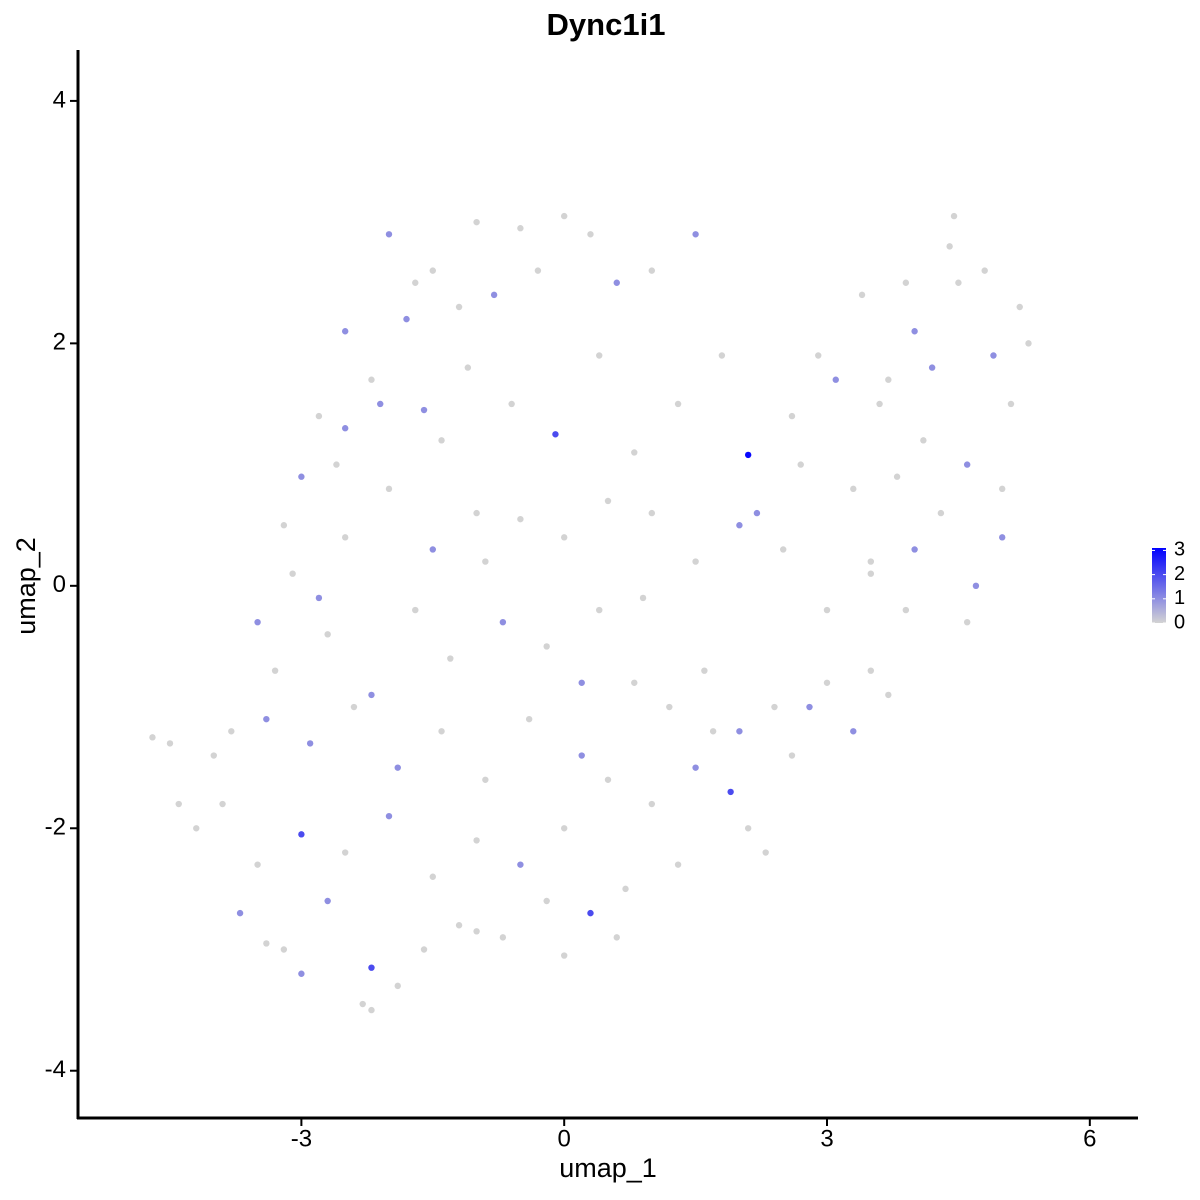 This screenshot has width=1200, height=1200. I want to click on y-axis-label: umap_2, so click(26, 586).